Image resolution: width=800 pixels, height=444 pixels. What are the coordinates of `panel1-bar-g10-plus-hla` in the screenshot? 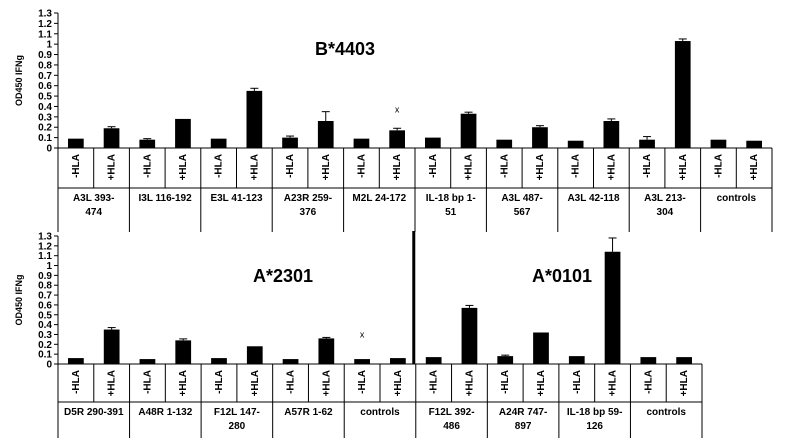 It's located at (754, 144).